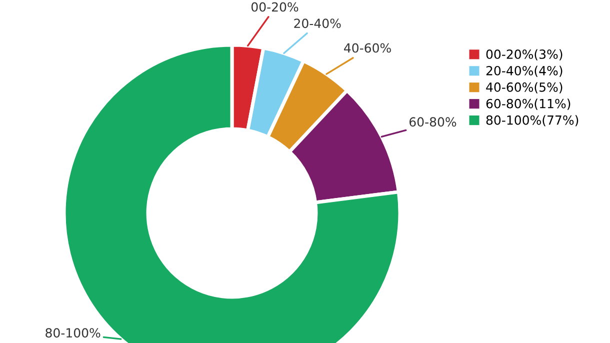 This screenshot has height=343, width=610. Describe the element at coordinates (367, 48) in the screenshot. I see `text: 40-60%` at that location.